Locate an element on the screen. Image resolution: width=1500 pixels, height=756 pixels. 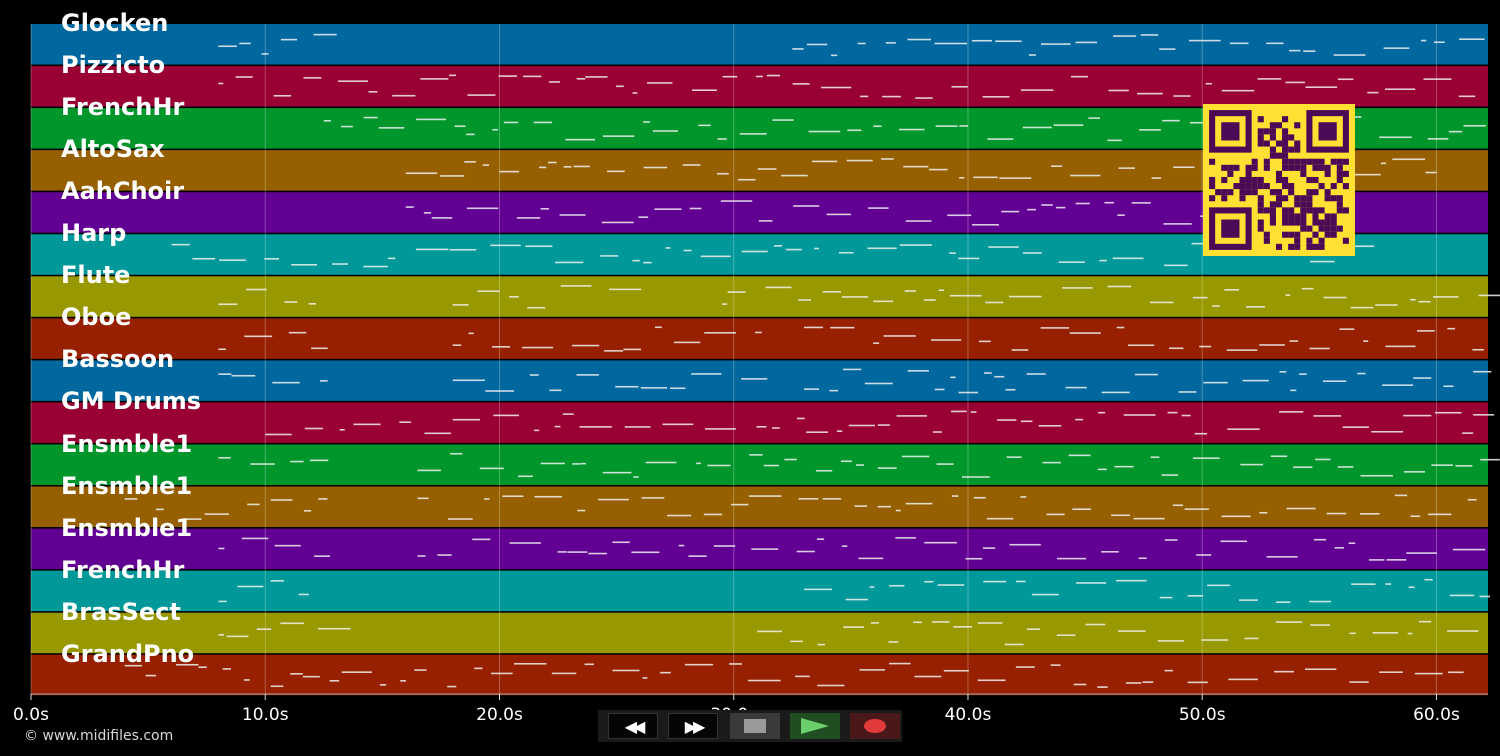
track-label: GrandPno is located at coordinates (128, 653).